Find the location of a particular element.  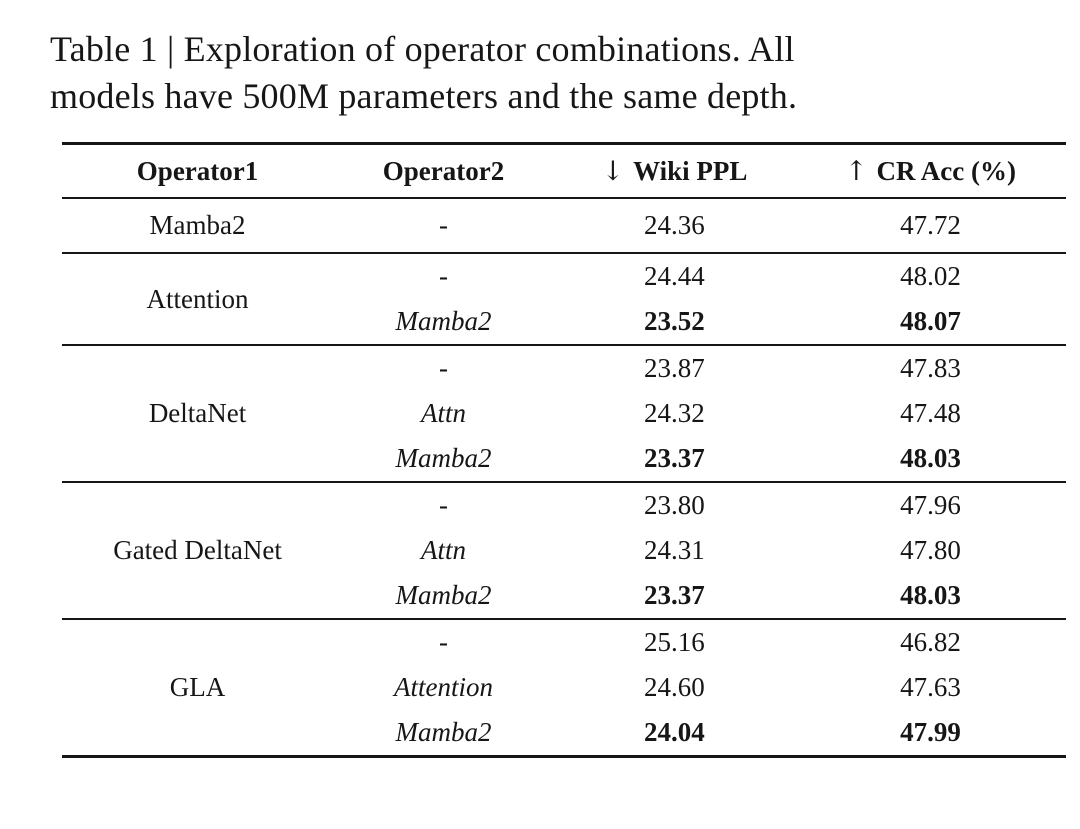

operator1-cell: GLA is located at coordinates (197, 687).